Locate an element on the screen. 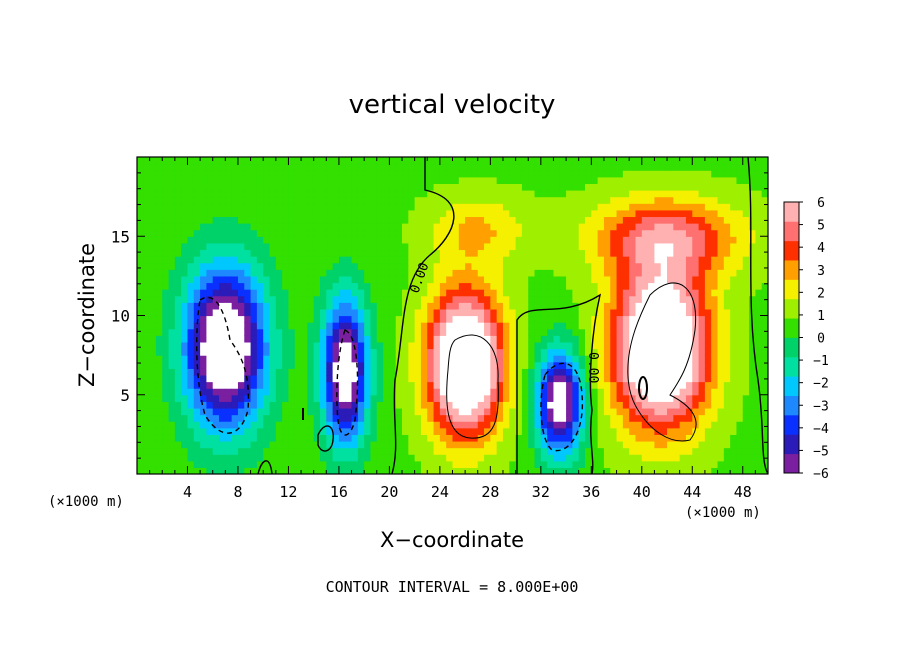 The height and width of the screenshot is (654, 904). x-tick-label: 40 is located at coordinates (642, 492).